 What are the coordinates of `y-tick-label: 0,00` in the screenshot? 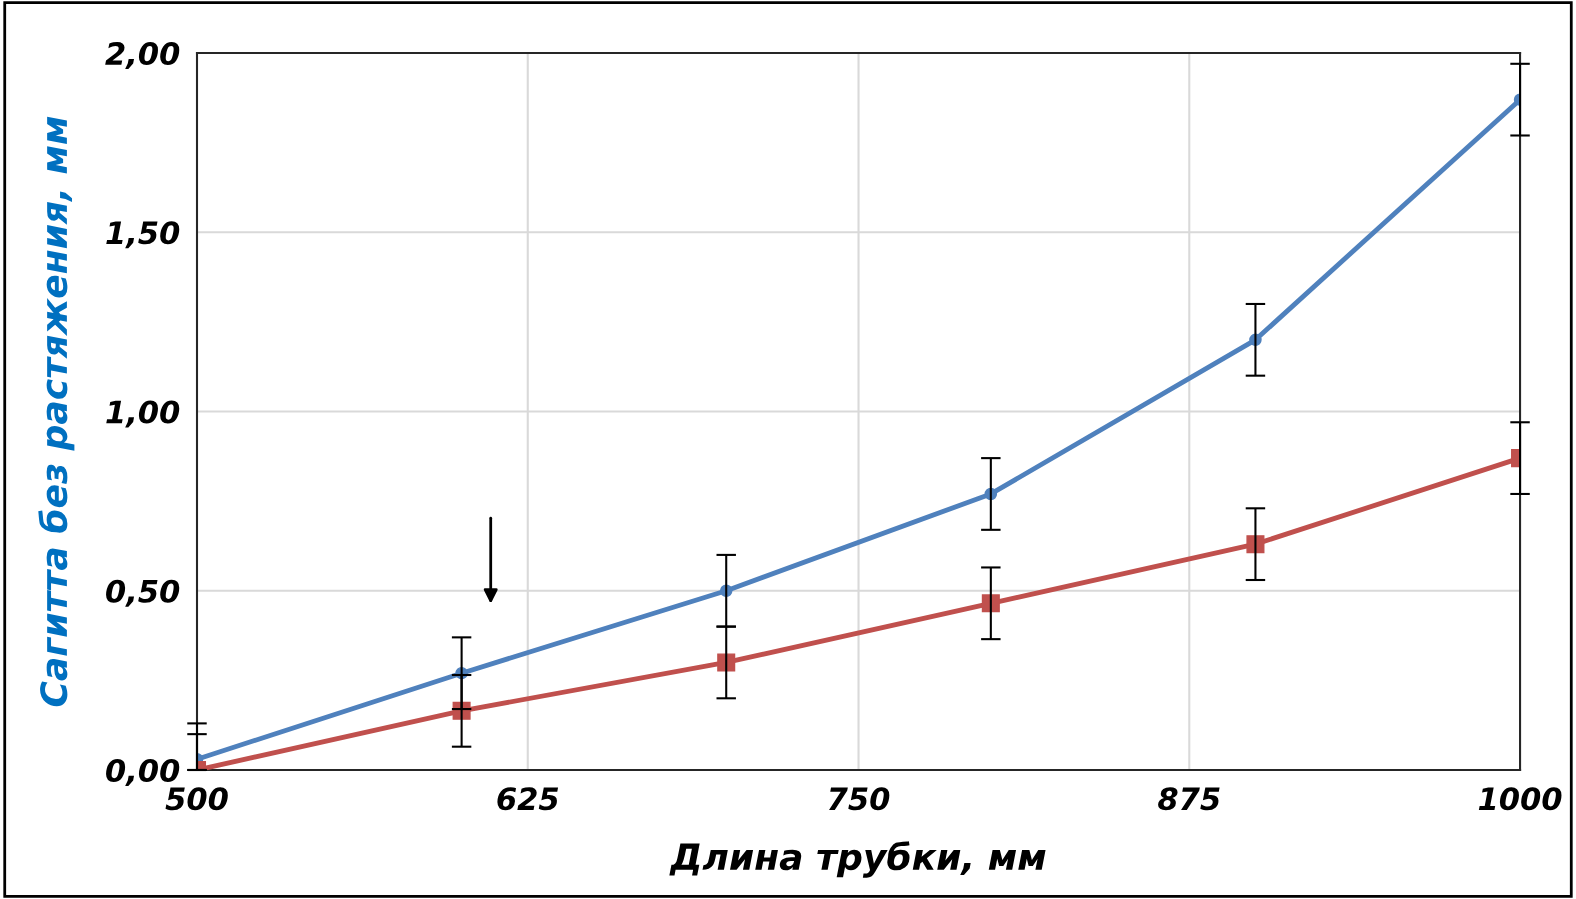 It's located at (143, 772).